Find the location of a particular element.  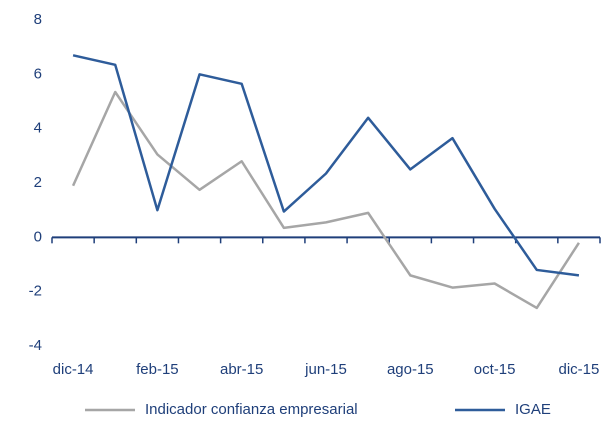

legend-label: IGAE is located at coordinates (533, 409).